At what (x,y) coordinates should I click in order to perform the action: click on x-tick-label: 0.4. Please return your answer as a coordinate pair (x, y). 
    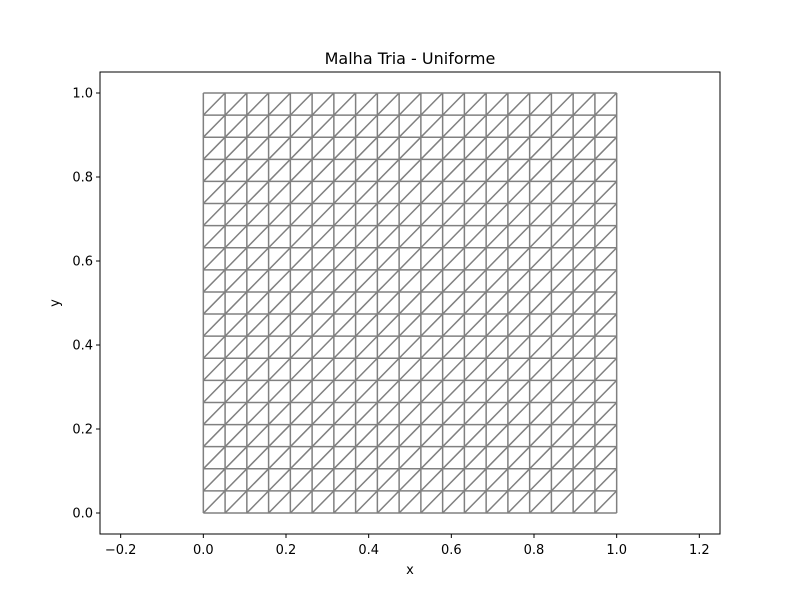
    Looking at the image, I should click on (368, 550).